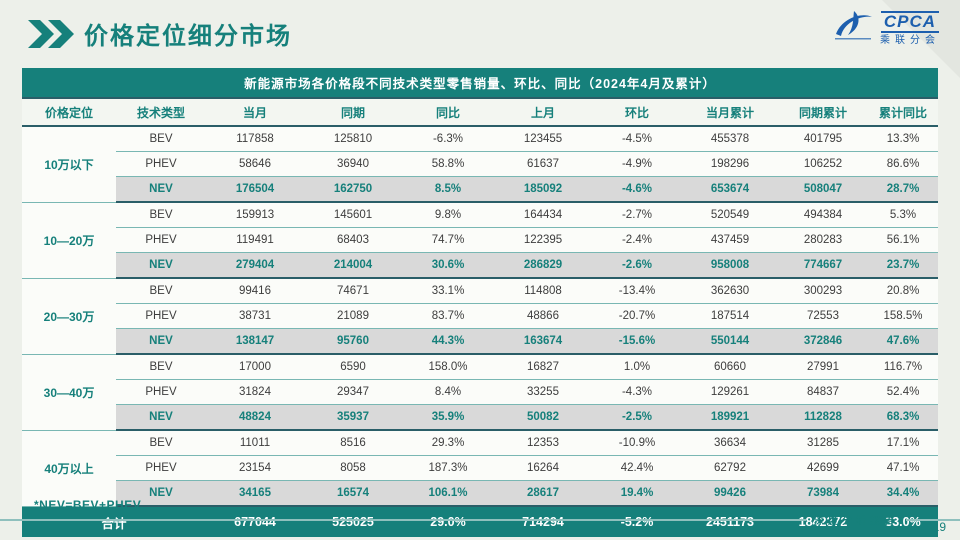 The width and height of the screenshot is (960, 540). I want to click on value-cell: 116.7%, so click(903, 367).